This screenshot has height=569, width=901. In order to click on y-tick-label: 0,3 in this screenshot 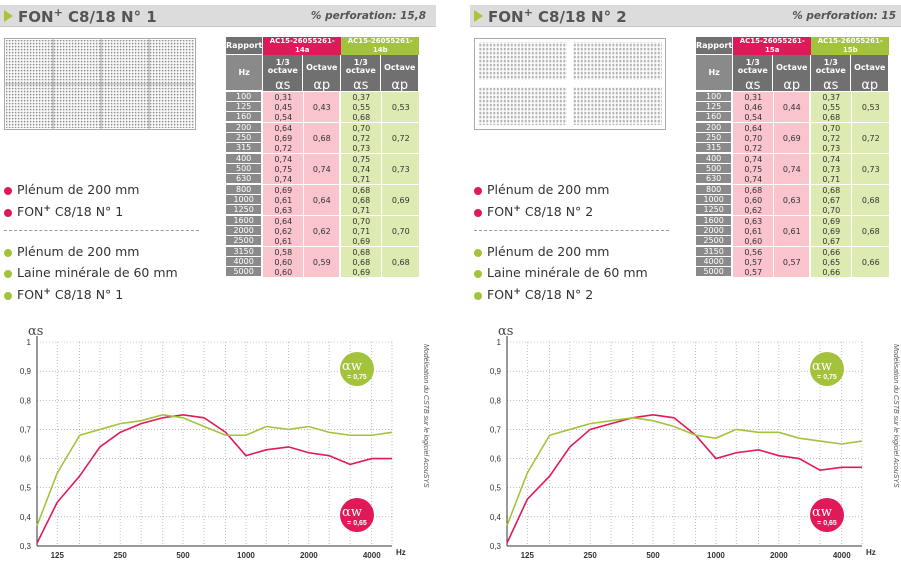, I will do `click(496, 546)`.